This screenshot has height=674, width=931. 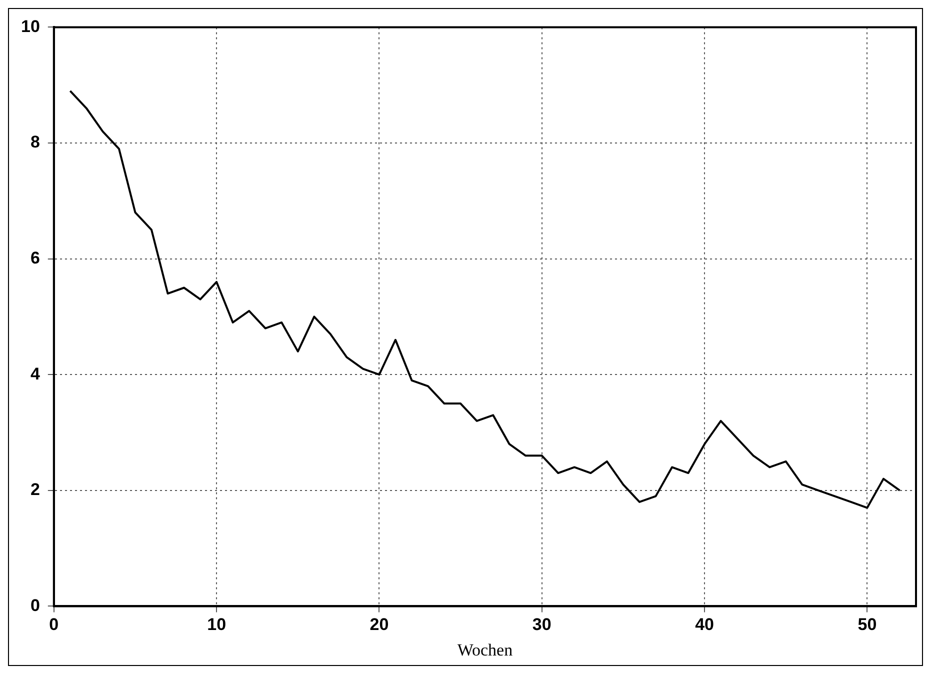 What do you see at coordinates (35, 605) in the screenshot?
I see `y-tick-label: 0` at bounding box center [35, 605].